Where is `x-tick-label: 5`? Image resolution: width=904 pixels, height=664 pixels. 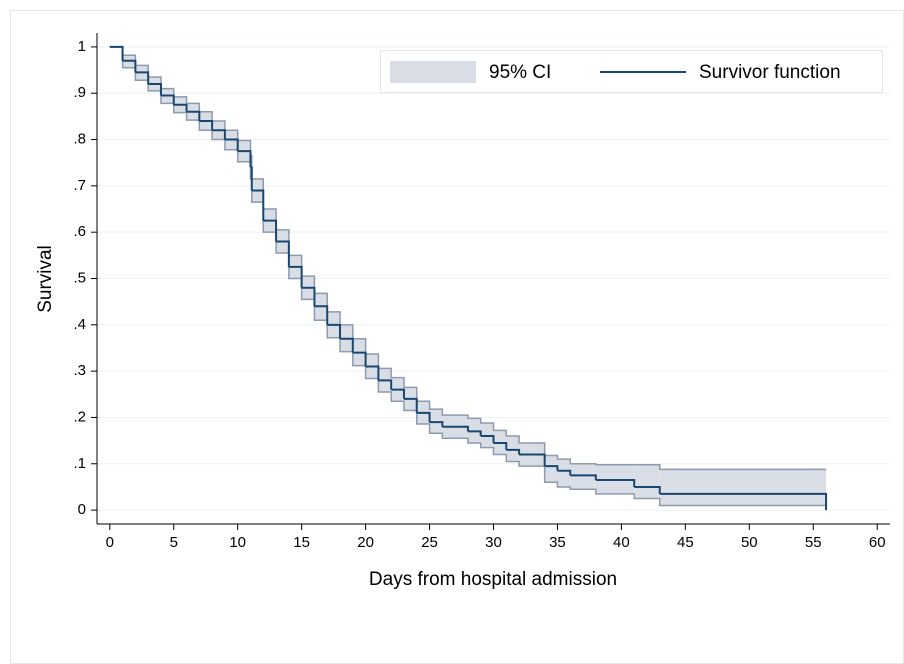 x-tick-label: 5 is located at coordinates (174, 542).